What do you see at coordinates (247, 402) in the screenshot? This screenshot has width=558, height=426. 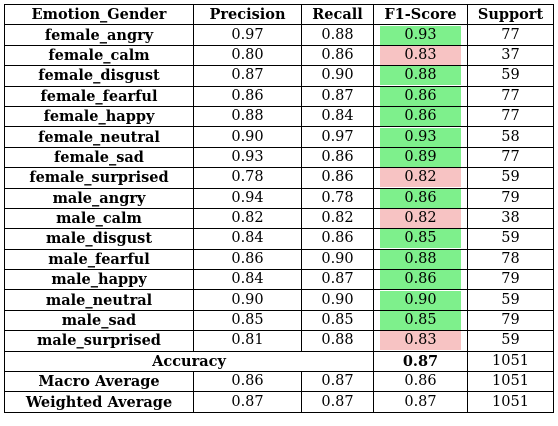 I see `weighted-average-precision: 0.87` at bounding box center [247, 402].